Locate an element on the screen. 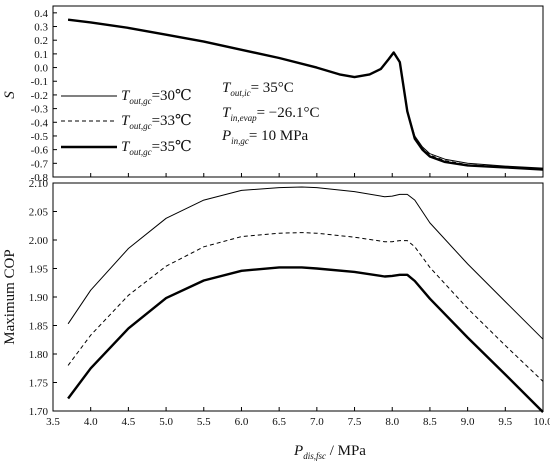 This screenshot has height=466, width=550. s-y-tick-label: 0.0 is located at coordinates (41, 69).